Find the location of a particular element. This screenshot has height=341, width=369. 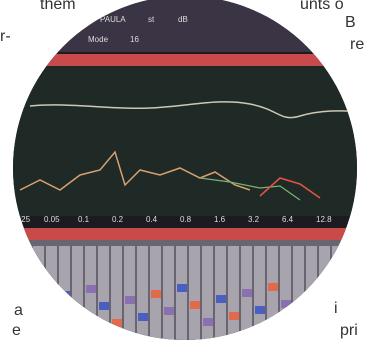

freq-label: 1.6 is located at coordinates (220, 219).